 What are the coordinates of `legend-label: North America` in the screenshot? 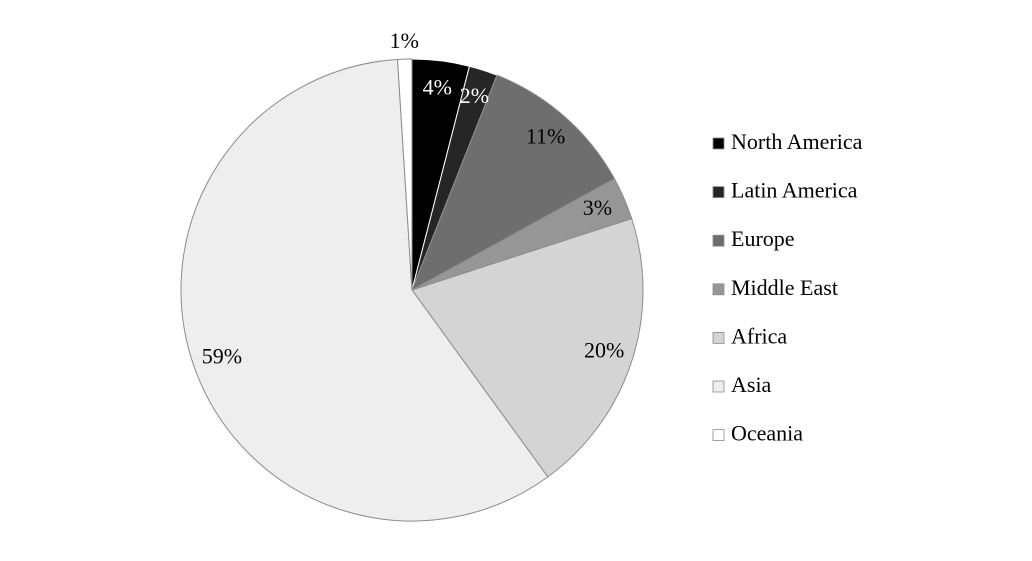 It's located at (797, 141).